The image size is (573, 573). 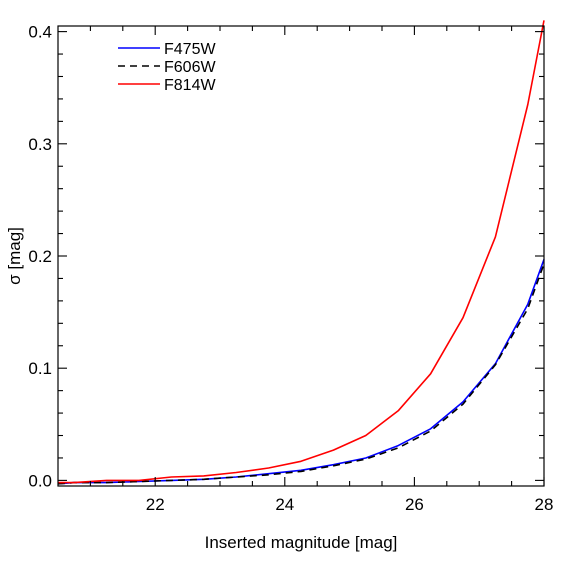 What do you see at coordinates (40, 480) in the screenshot?
I see `y-tick-label: 0.0` at bounding box center [40, 480].